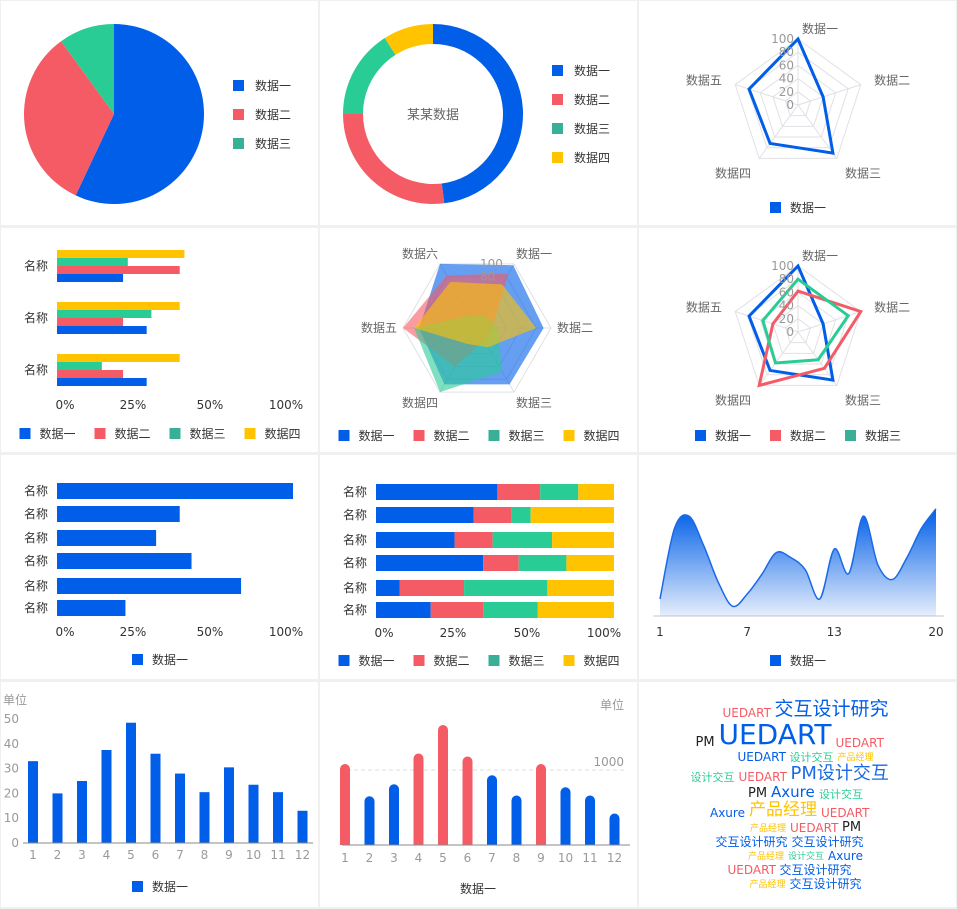  I want to click on y-tick-label: 0, so click(15, 843).